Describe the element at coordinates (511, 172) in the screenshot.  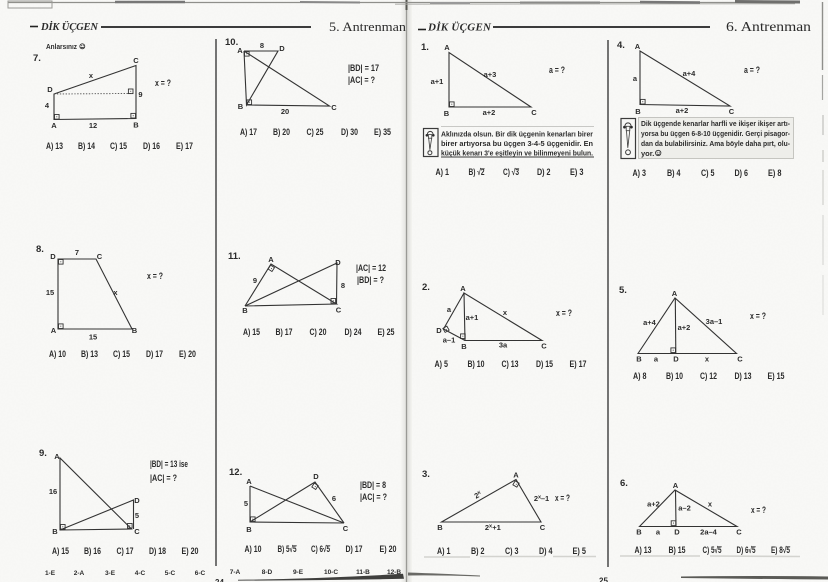
I see `svg-text: C) √3` at that location.